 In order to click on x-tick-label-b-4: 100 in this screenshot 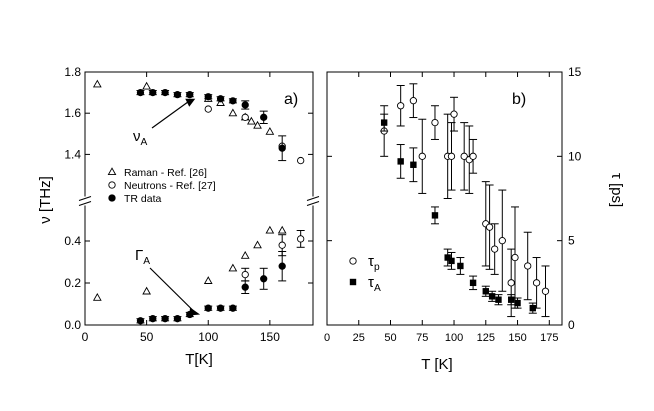, I will do `click(454, 338)`.